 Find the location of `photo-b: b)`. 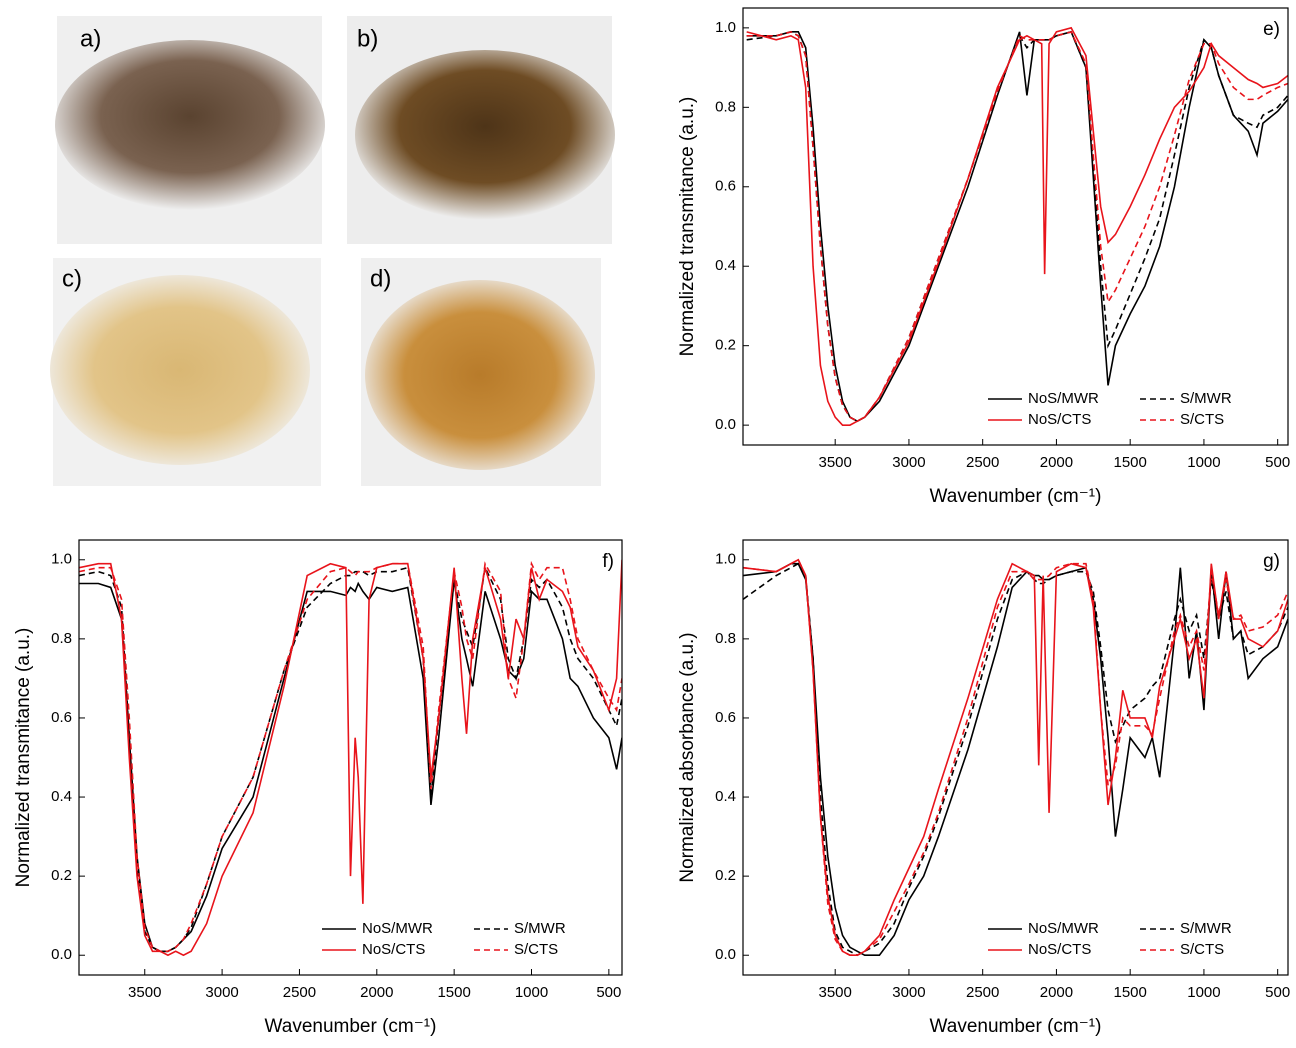

photo-b: b) is located at coordinates (481, 130).